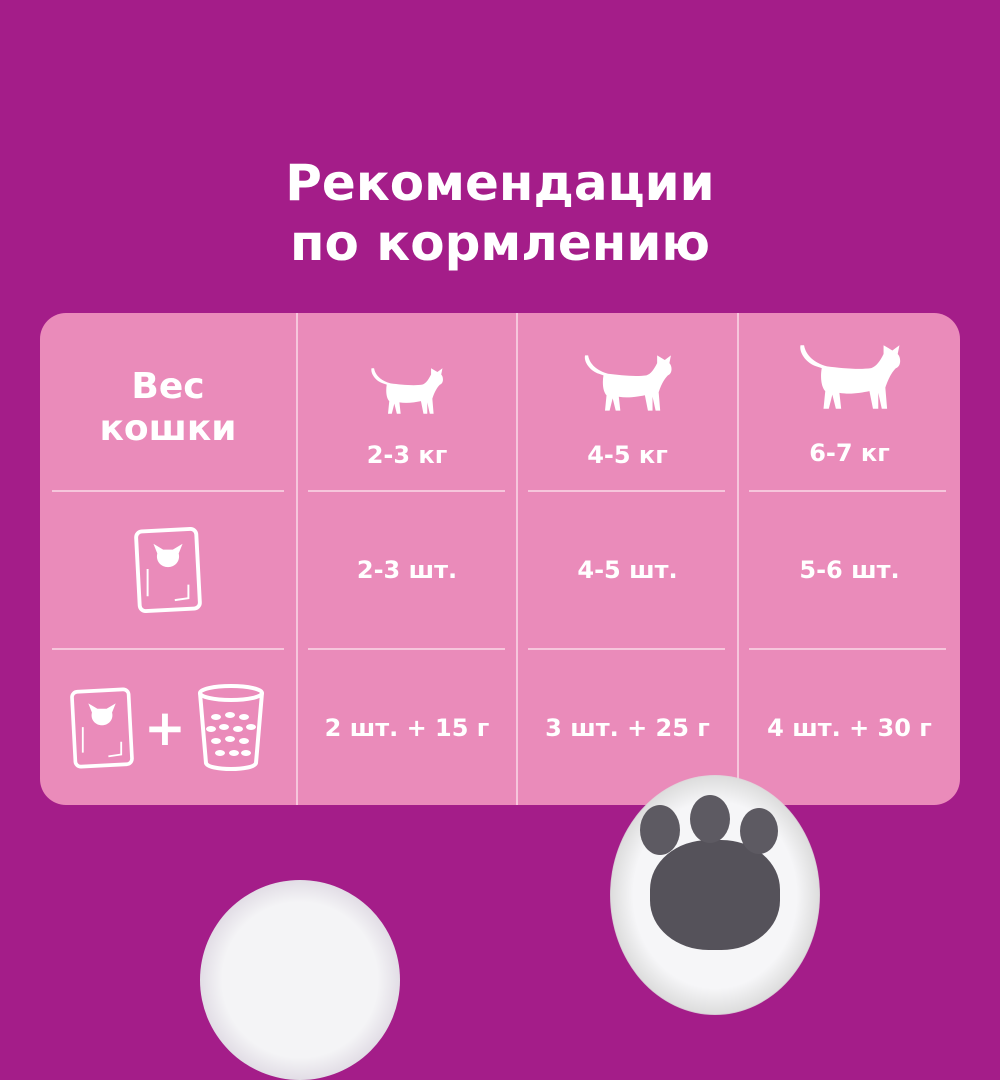 The image size is (1000, 1080). What do you see at coordinates (165, 727) in the screenshot?
I see `plus-icon: +` at bounding box center [165, 727].